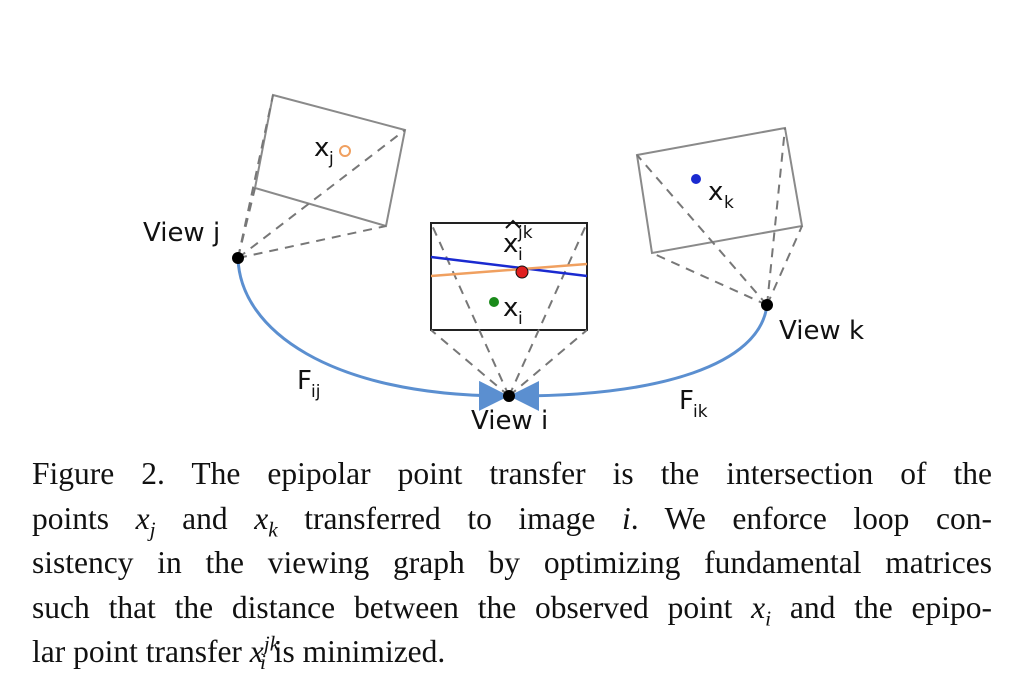 The image size is (1024, 700). What do you see at coordinates (321, 176) in the screenshot?
I see `frustum-j` at bounding box center [321, 176].